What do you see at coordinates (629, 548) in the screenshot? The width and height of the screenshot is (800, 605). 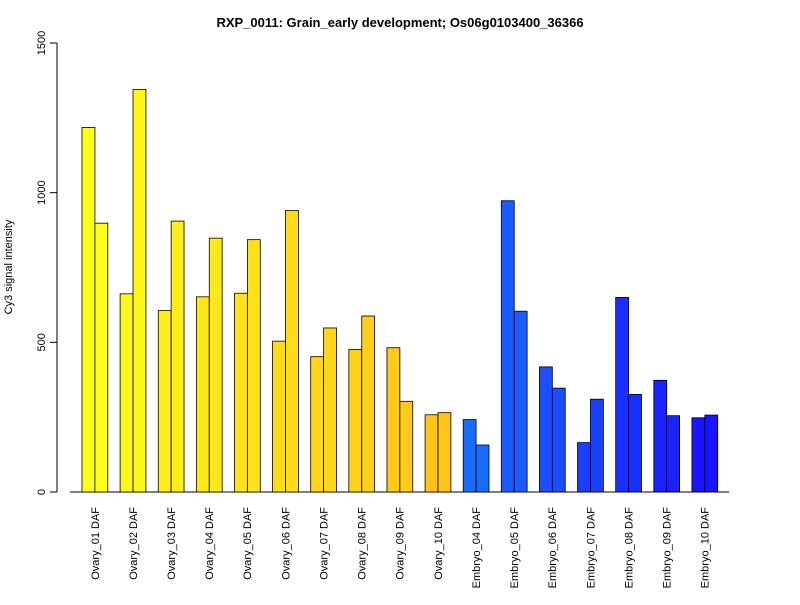 I see `x-tick-label: Embryo_08 DAF` at bounding box center [629, 548].